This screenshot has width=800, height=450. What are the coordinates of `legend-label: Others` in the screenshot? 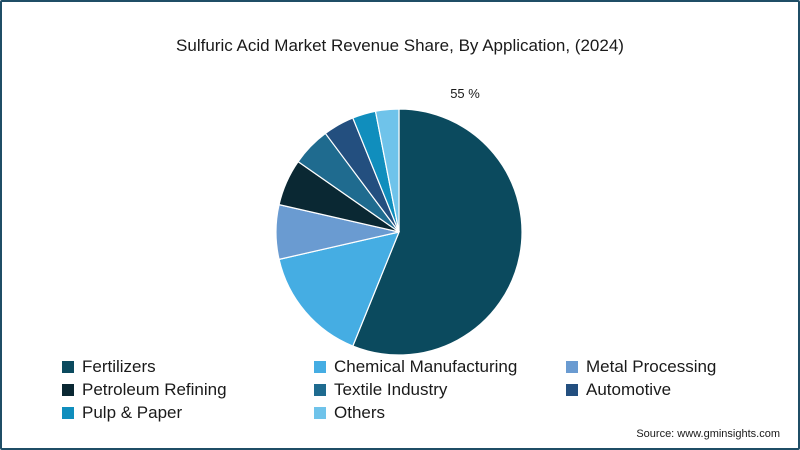 It's located at (360, 412).